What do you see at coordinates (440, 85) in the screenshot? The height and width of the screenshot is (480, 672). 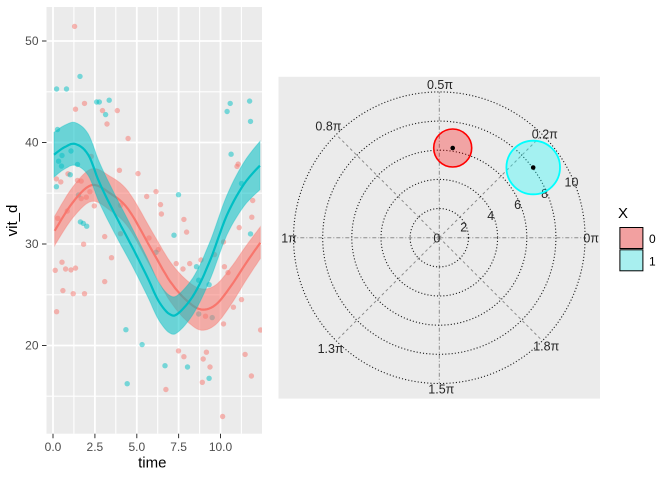 I see `svg-text: 0.5π` at bounding box center [440, 85].